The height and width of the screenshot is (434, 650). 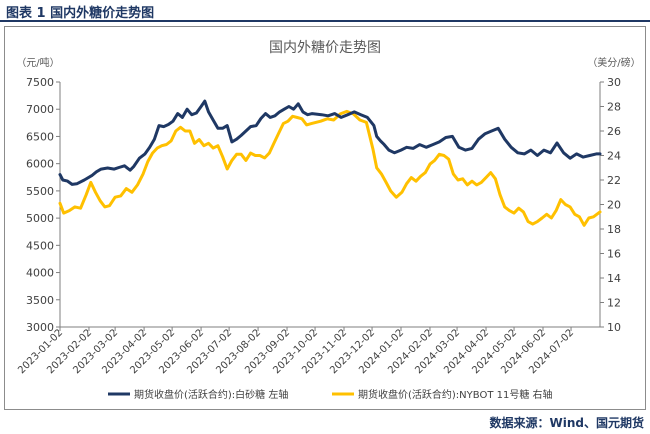 I want to click on right-tick-label: 12, so click(x=614, y=303).